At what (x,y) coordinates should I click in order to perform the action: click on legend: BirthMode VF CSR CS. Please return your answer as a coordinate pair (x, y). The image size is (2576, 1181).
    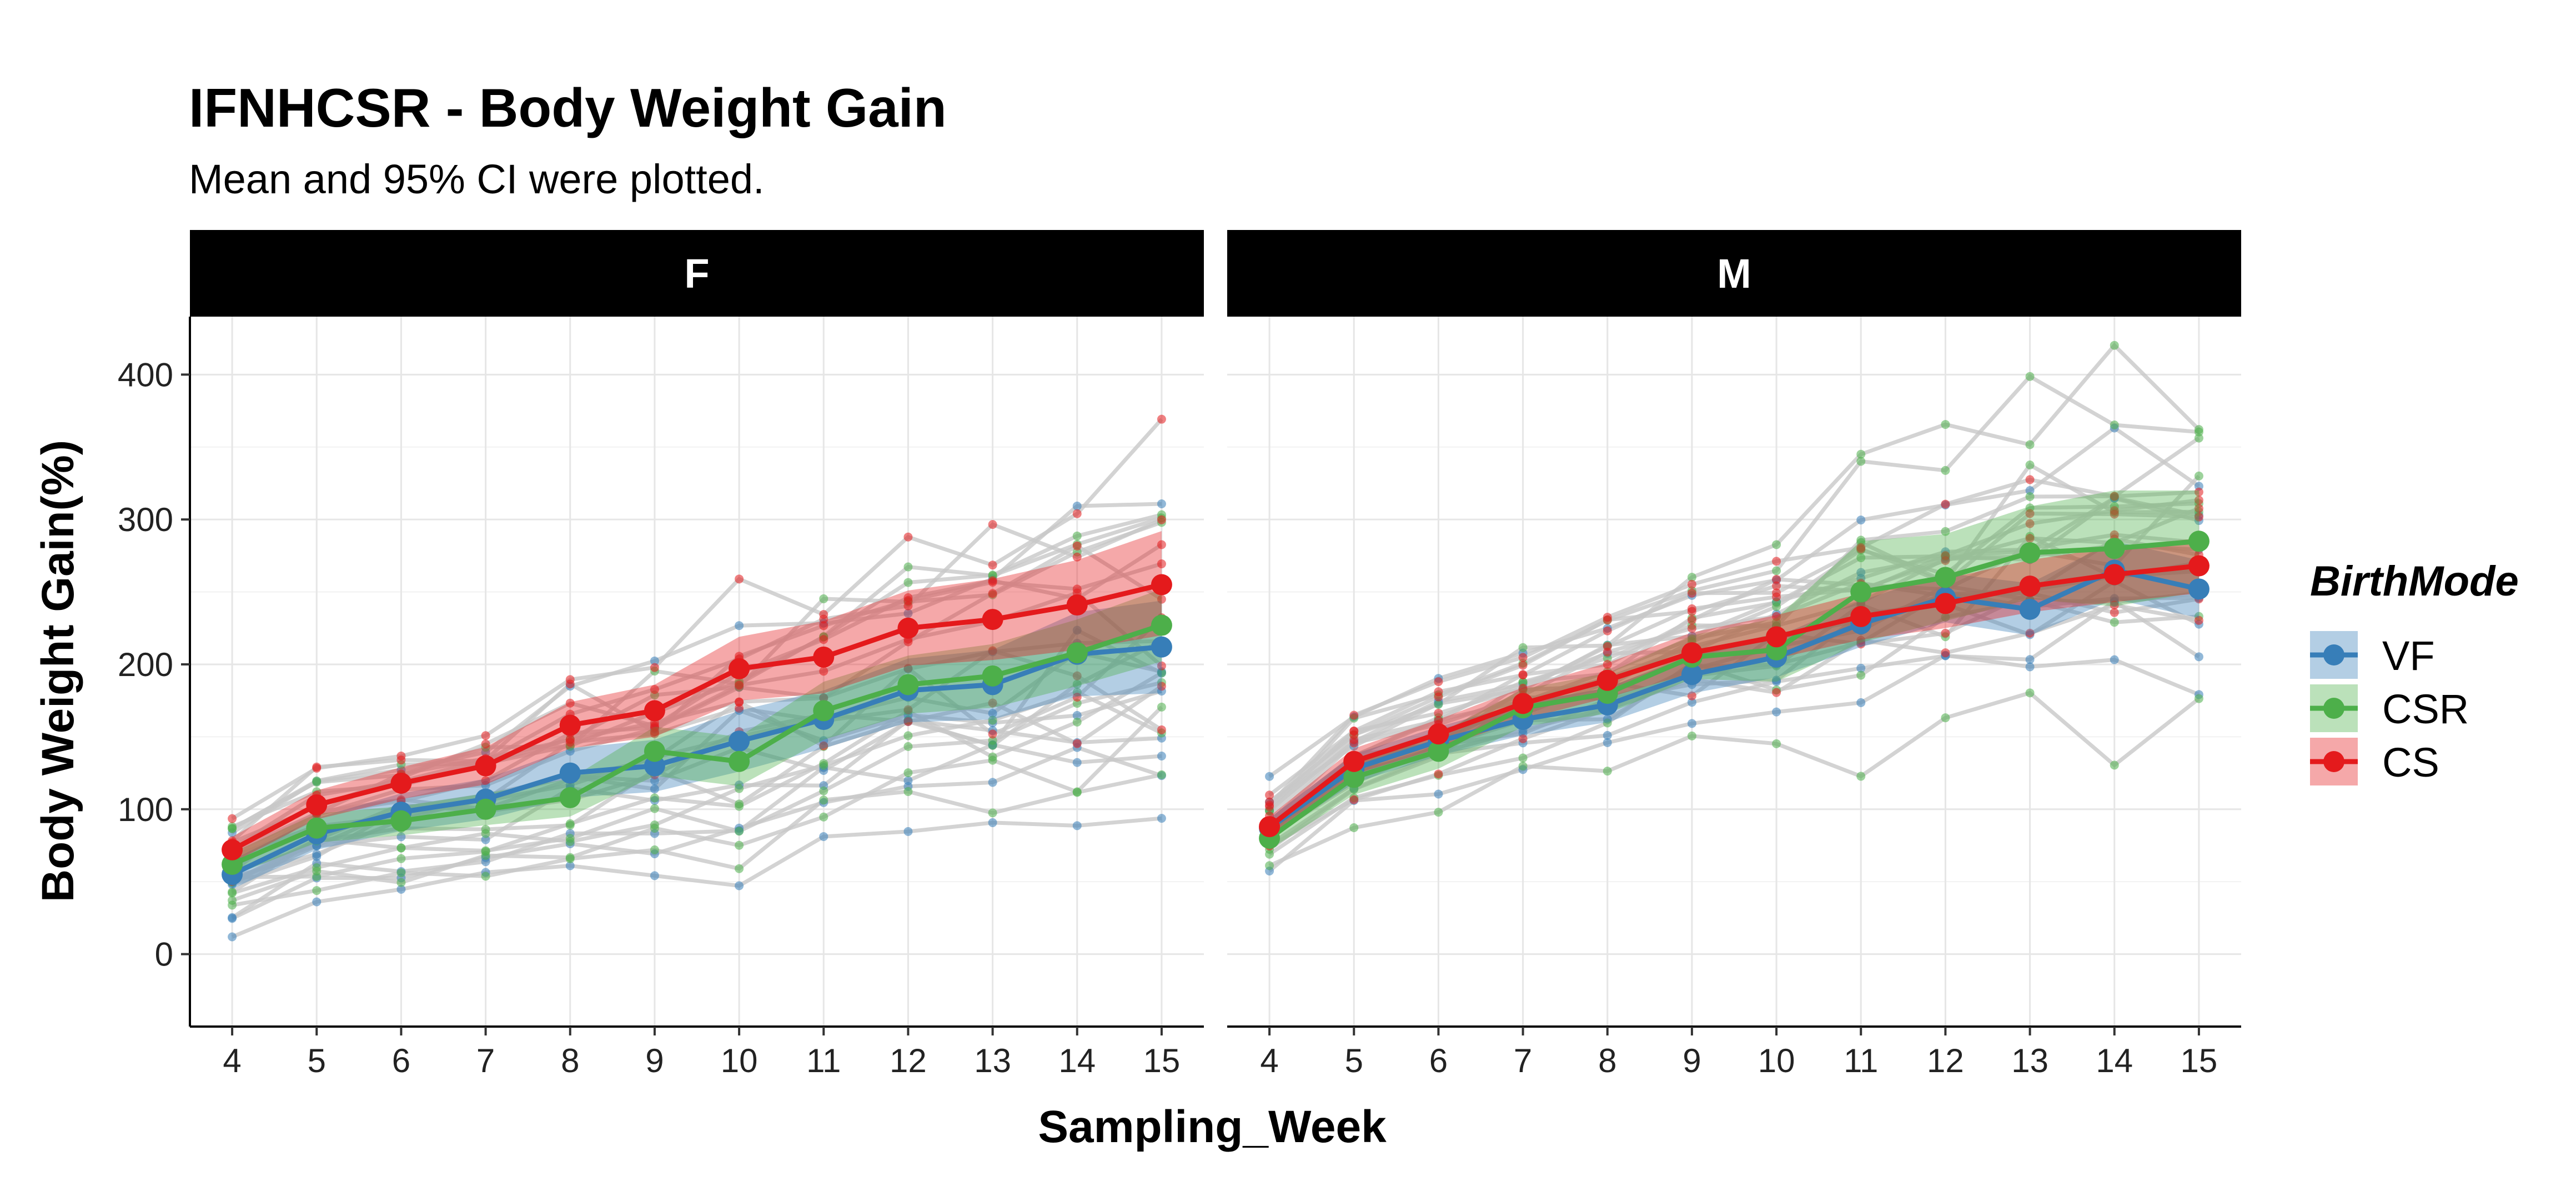
    Looking at the image, I should click on (2414, 671).